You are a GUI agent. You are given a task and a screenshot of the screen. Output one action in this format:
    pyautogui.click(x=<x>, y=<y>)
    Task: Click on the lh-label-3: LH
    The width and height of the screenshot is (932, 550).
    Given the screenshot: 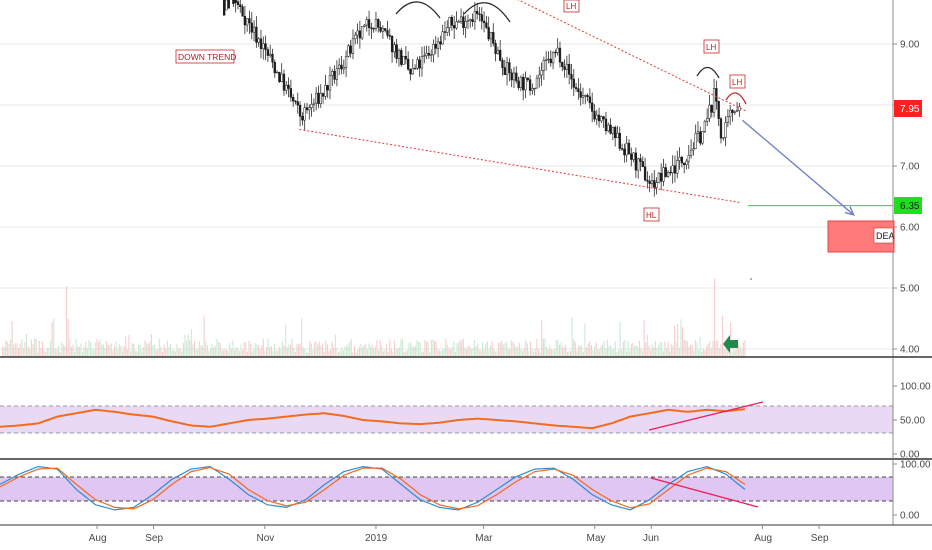 What is the action you would take?
    pyautogui.click(x=737, y=81)
    